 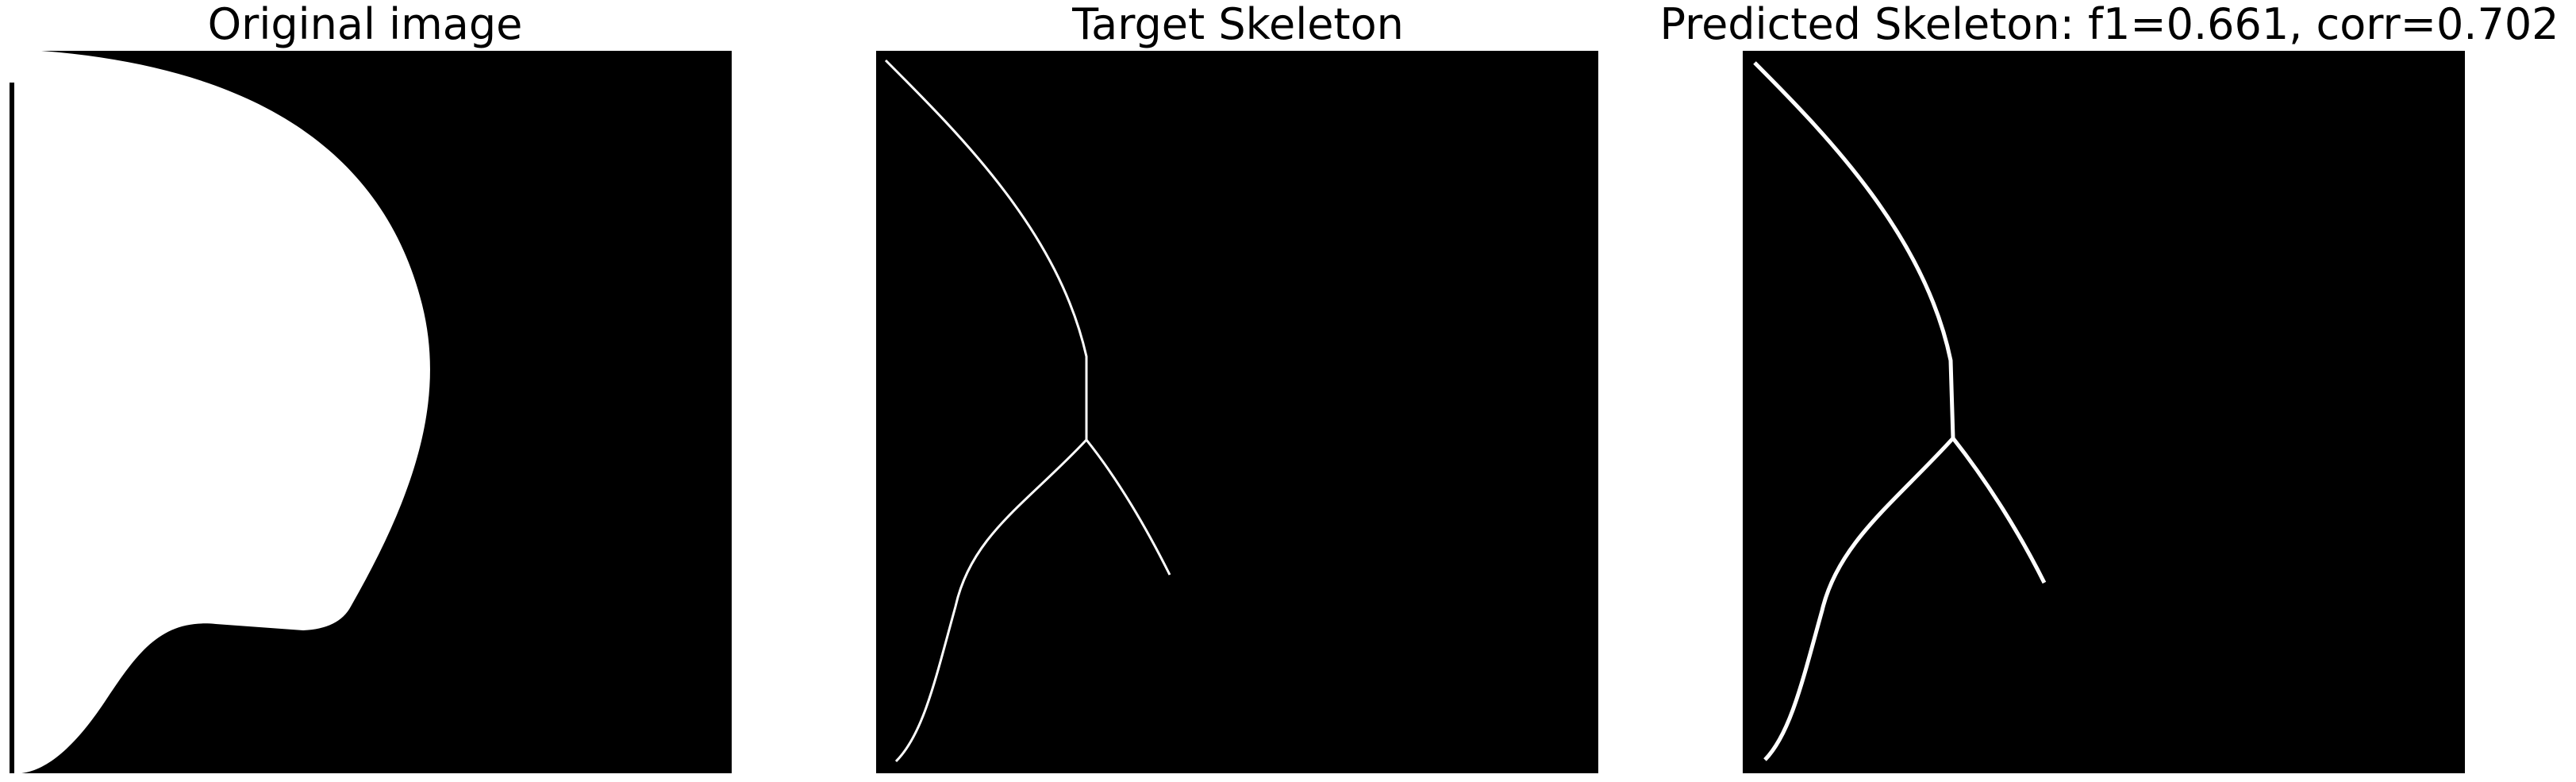 What do you see at coordinates (365, 24) in the screenshot?
I see `panel-title-original: Original image` at bounding box center [365, 24].